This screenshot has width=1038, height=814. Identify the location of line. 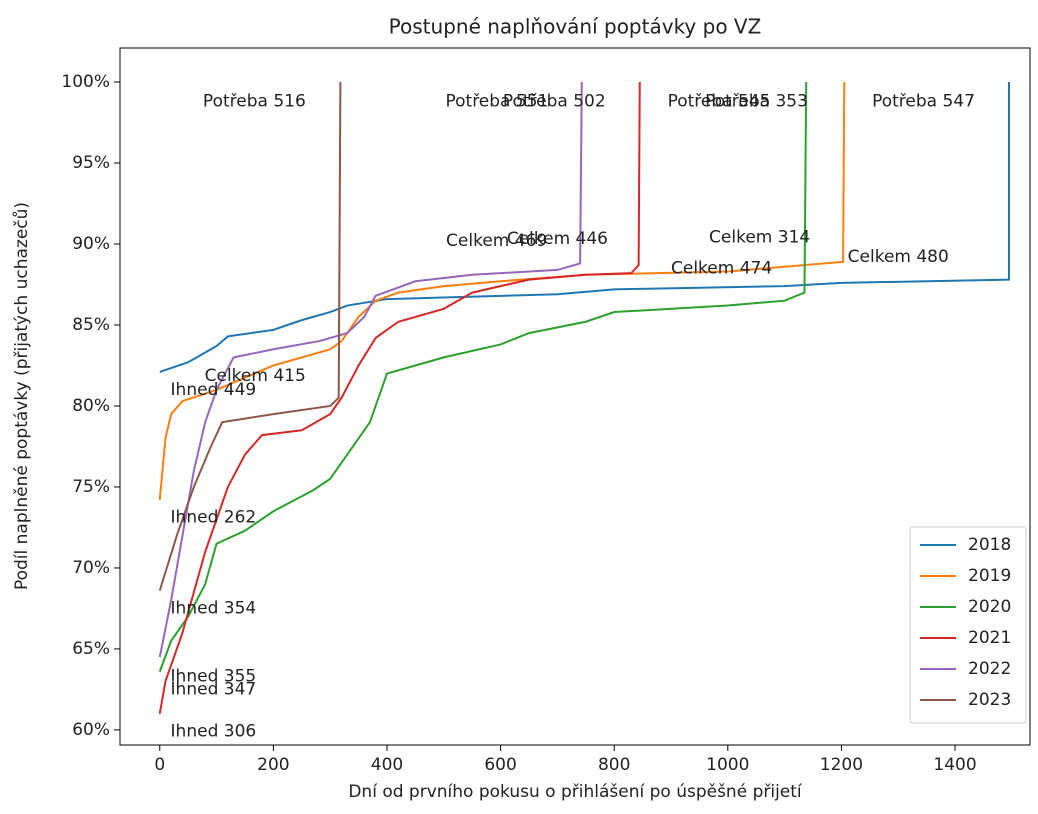
(250, 336).